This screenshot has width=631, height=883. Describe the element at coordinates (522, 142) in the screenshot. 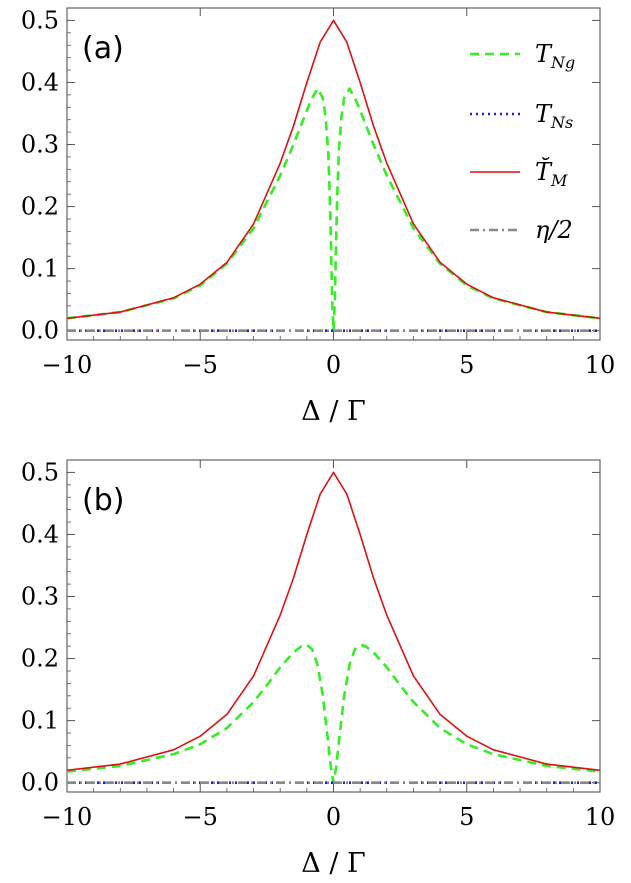

I see `legend: TNg TNs T̆M η/2` at that location.